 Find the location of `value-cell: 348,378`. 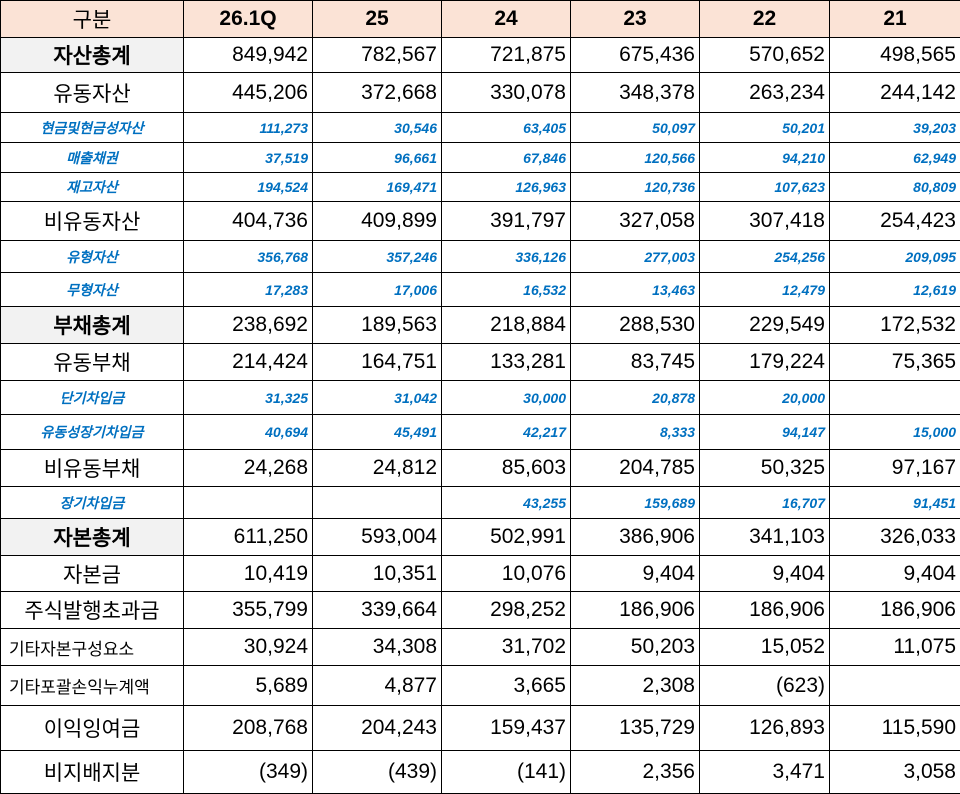

value-cell: 348,378 is located at coordinates (635, 93).